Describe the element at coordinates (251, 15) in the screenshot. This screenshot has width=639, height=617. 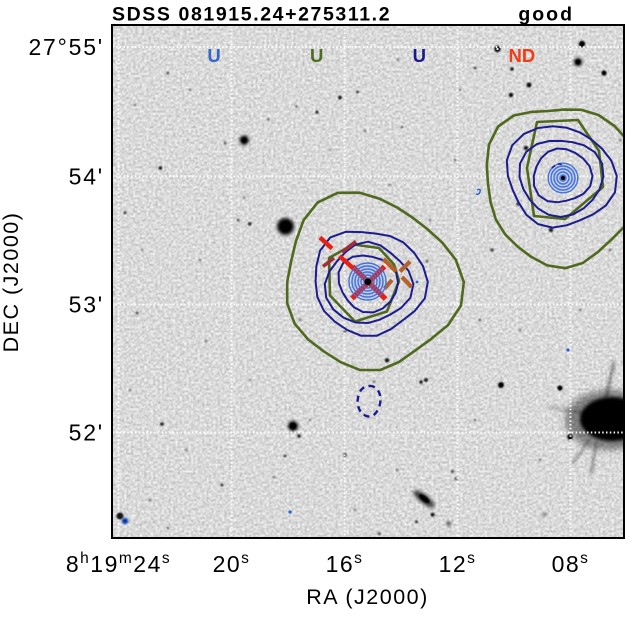
I see `svg-text: SDSS 081915.24+275311.2` at that location.